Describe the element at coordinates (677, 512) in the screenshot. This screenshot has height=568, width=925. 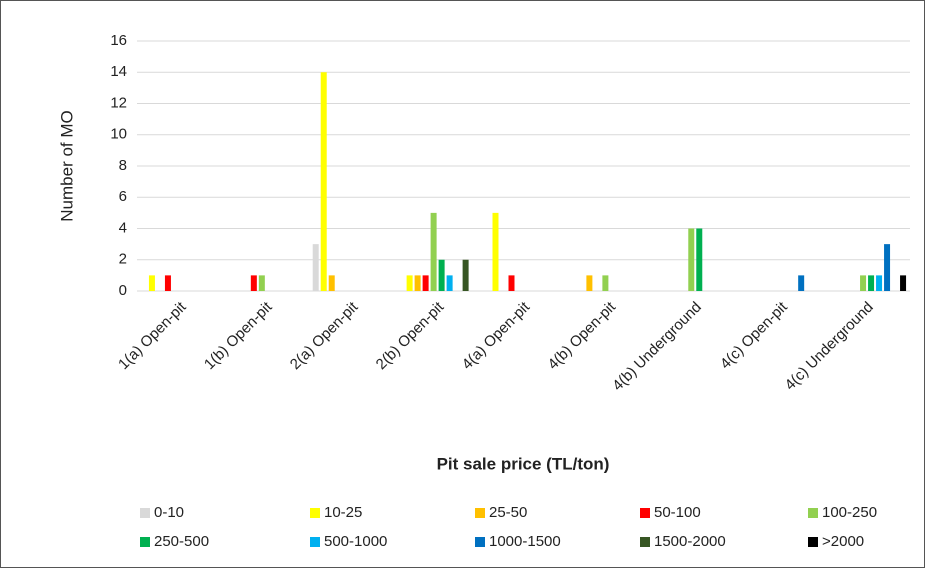
I see `legend-label: 50-100` at that location.